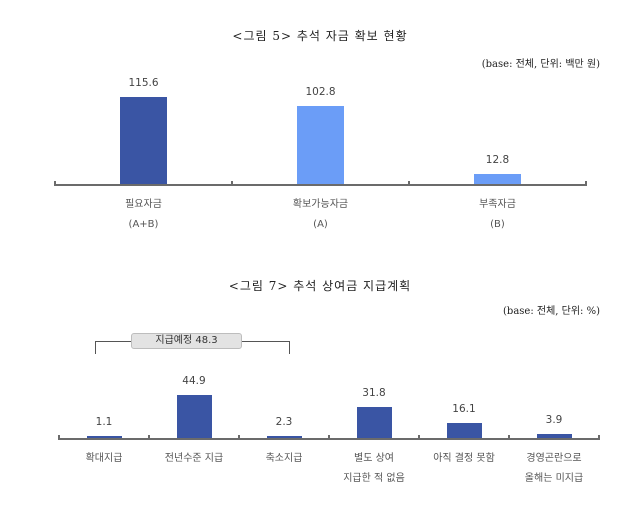 Image resolution: width=640 pixels, height=530 pixels. I want to click on category-label: (B), so click(497, 224).